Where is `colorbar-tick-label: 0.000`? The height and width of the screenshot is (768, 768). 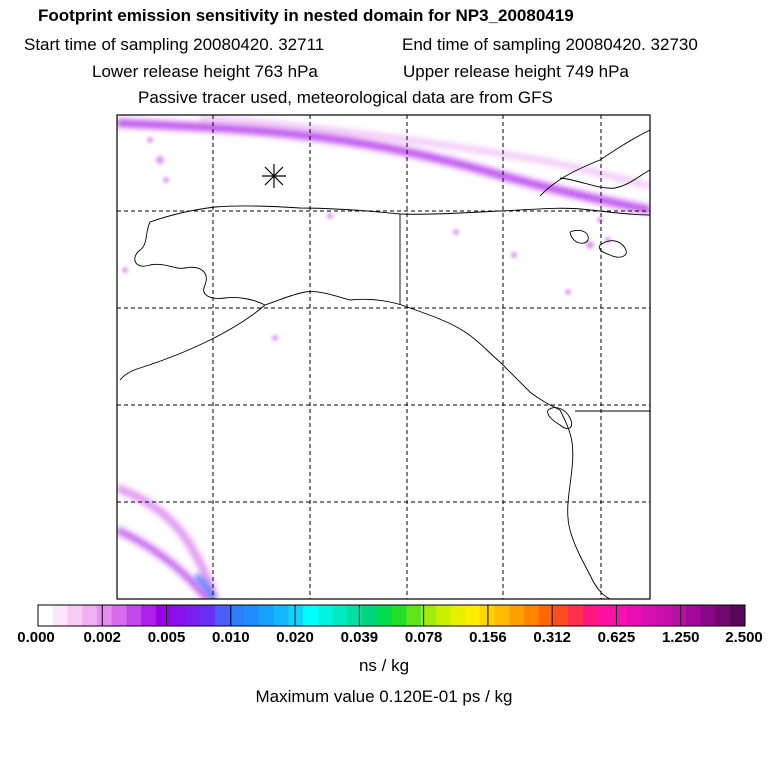
colorbar-tick-label: 0.000 is located at coordinates (36, 637).